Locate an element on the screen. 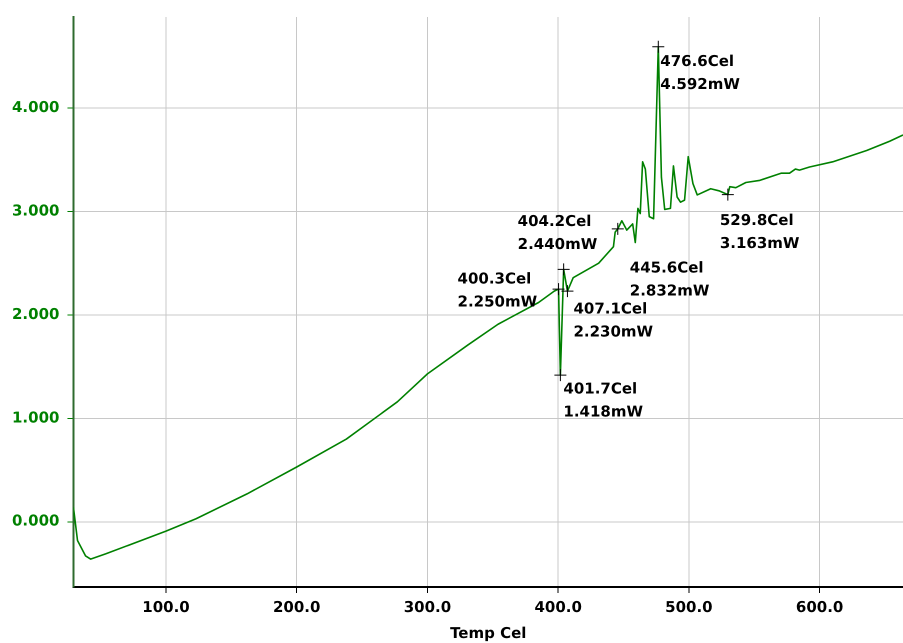  annotation: 407.1Cel 2.230mW is located at coordinates (613, 320).